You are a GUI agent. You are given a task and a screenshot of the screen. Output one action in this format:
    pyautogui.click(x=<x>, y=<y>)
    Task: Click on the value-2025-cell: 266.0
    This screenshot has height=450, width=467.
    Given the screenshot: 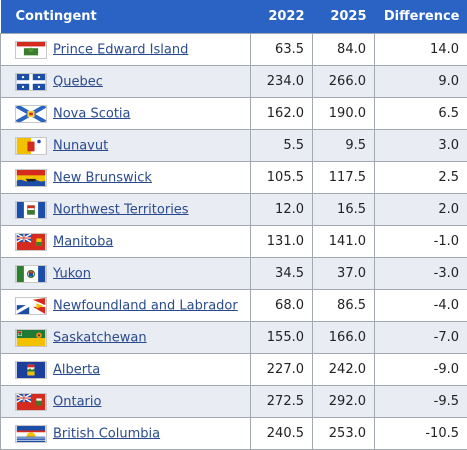 What is the action you would take?
    pyautogui.click(x=344, y=82)
    